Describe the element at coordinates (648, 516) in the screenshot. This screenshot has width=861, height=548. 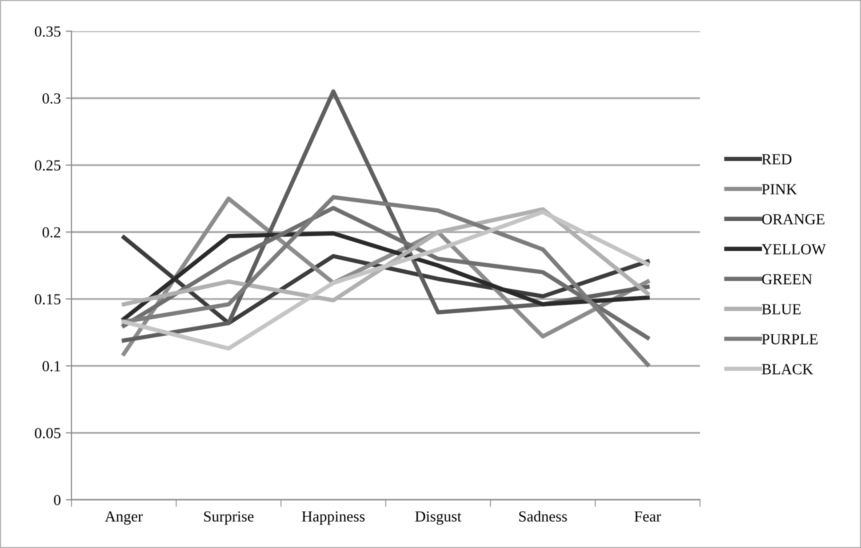
I see `x-tick-label: Fear` at that location.